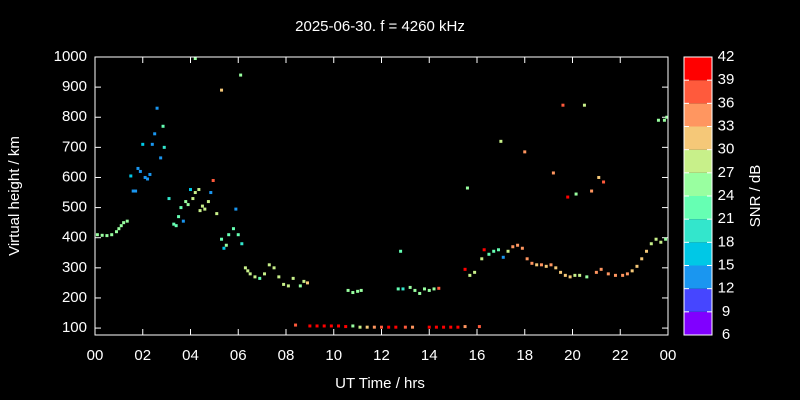 This screenshot has width=800, height=400. I want to click on colorbar-tick-label: 36, so click(726, 102).